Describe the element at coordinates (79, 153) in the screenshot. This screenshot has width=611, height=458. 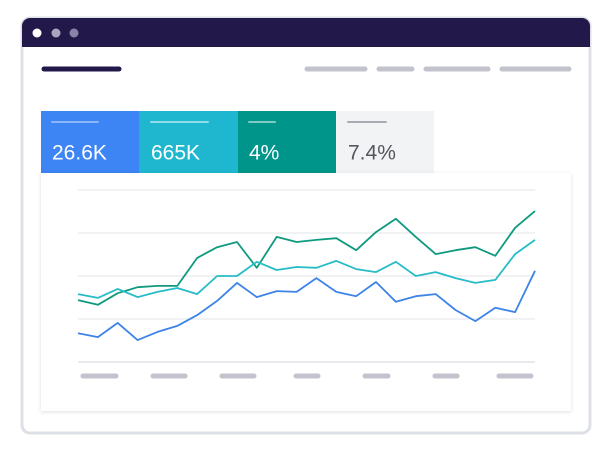
I see `kpi-value: 26.6K` at that location.